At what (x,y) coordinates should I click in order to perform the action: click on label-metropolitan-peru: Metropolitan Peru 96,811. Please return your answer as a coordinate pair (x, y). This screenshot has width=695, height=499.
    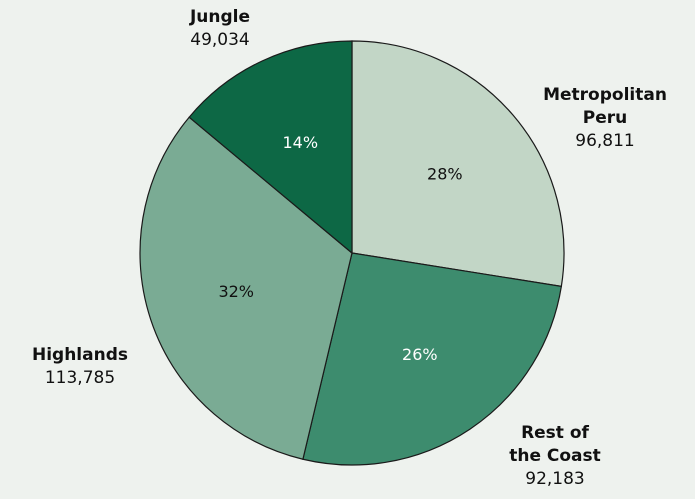
    Looking at the image, I should click on (605, 118).